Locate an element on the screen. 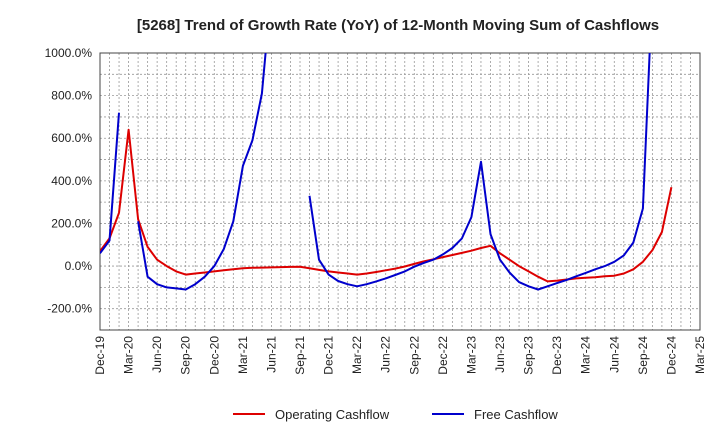 The width and height of the screenshot is (720, 440). legend-label: Operating Cashflow is located at coordinates (332, 414).